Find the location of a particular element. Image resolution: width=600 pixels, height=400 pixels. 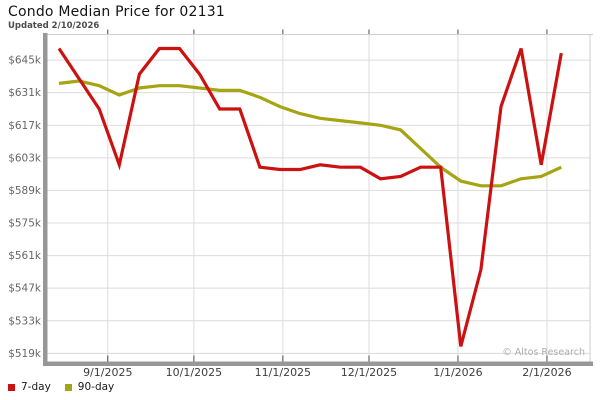

svg-text: $617k is located at coordinates (25, 126).